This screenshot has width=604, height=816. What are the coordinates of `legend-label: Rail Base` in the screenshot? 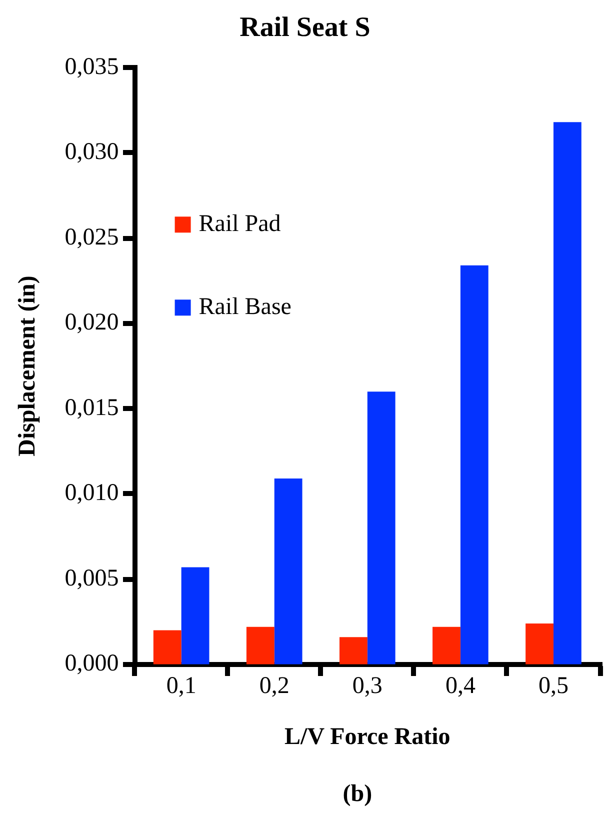 It's located at (245, 307).